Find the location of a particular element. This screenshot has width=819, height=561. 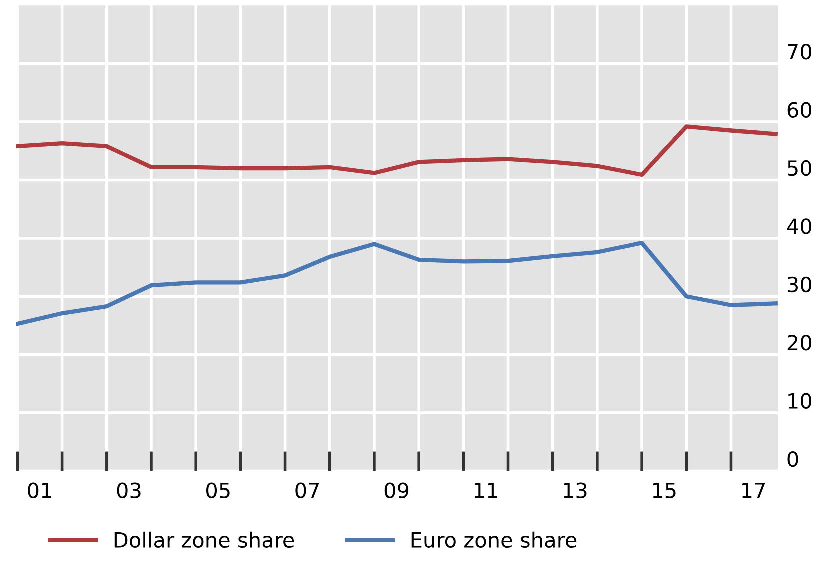

x-tick-label: 09 is located at coordinates (396, 490).